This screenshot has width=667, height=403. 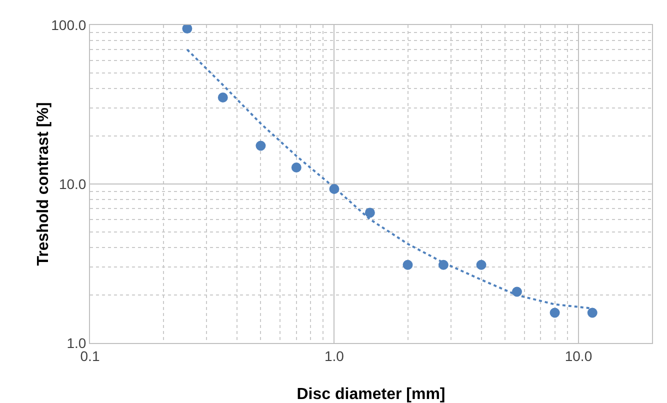 I want to click on x-tick-label: 10.0, so click(x=578, y=356).